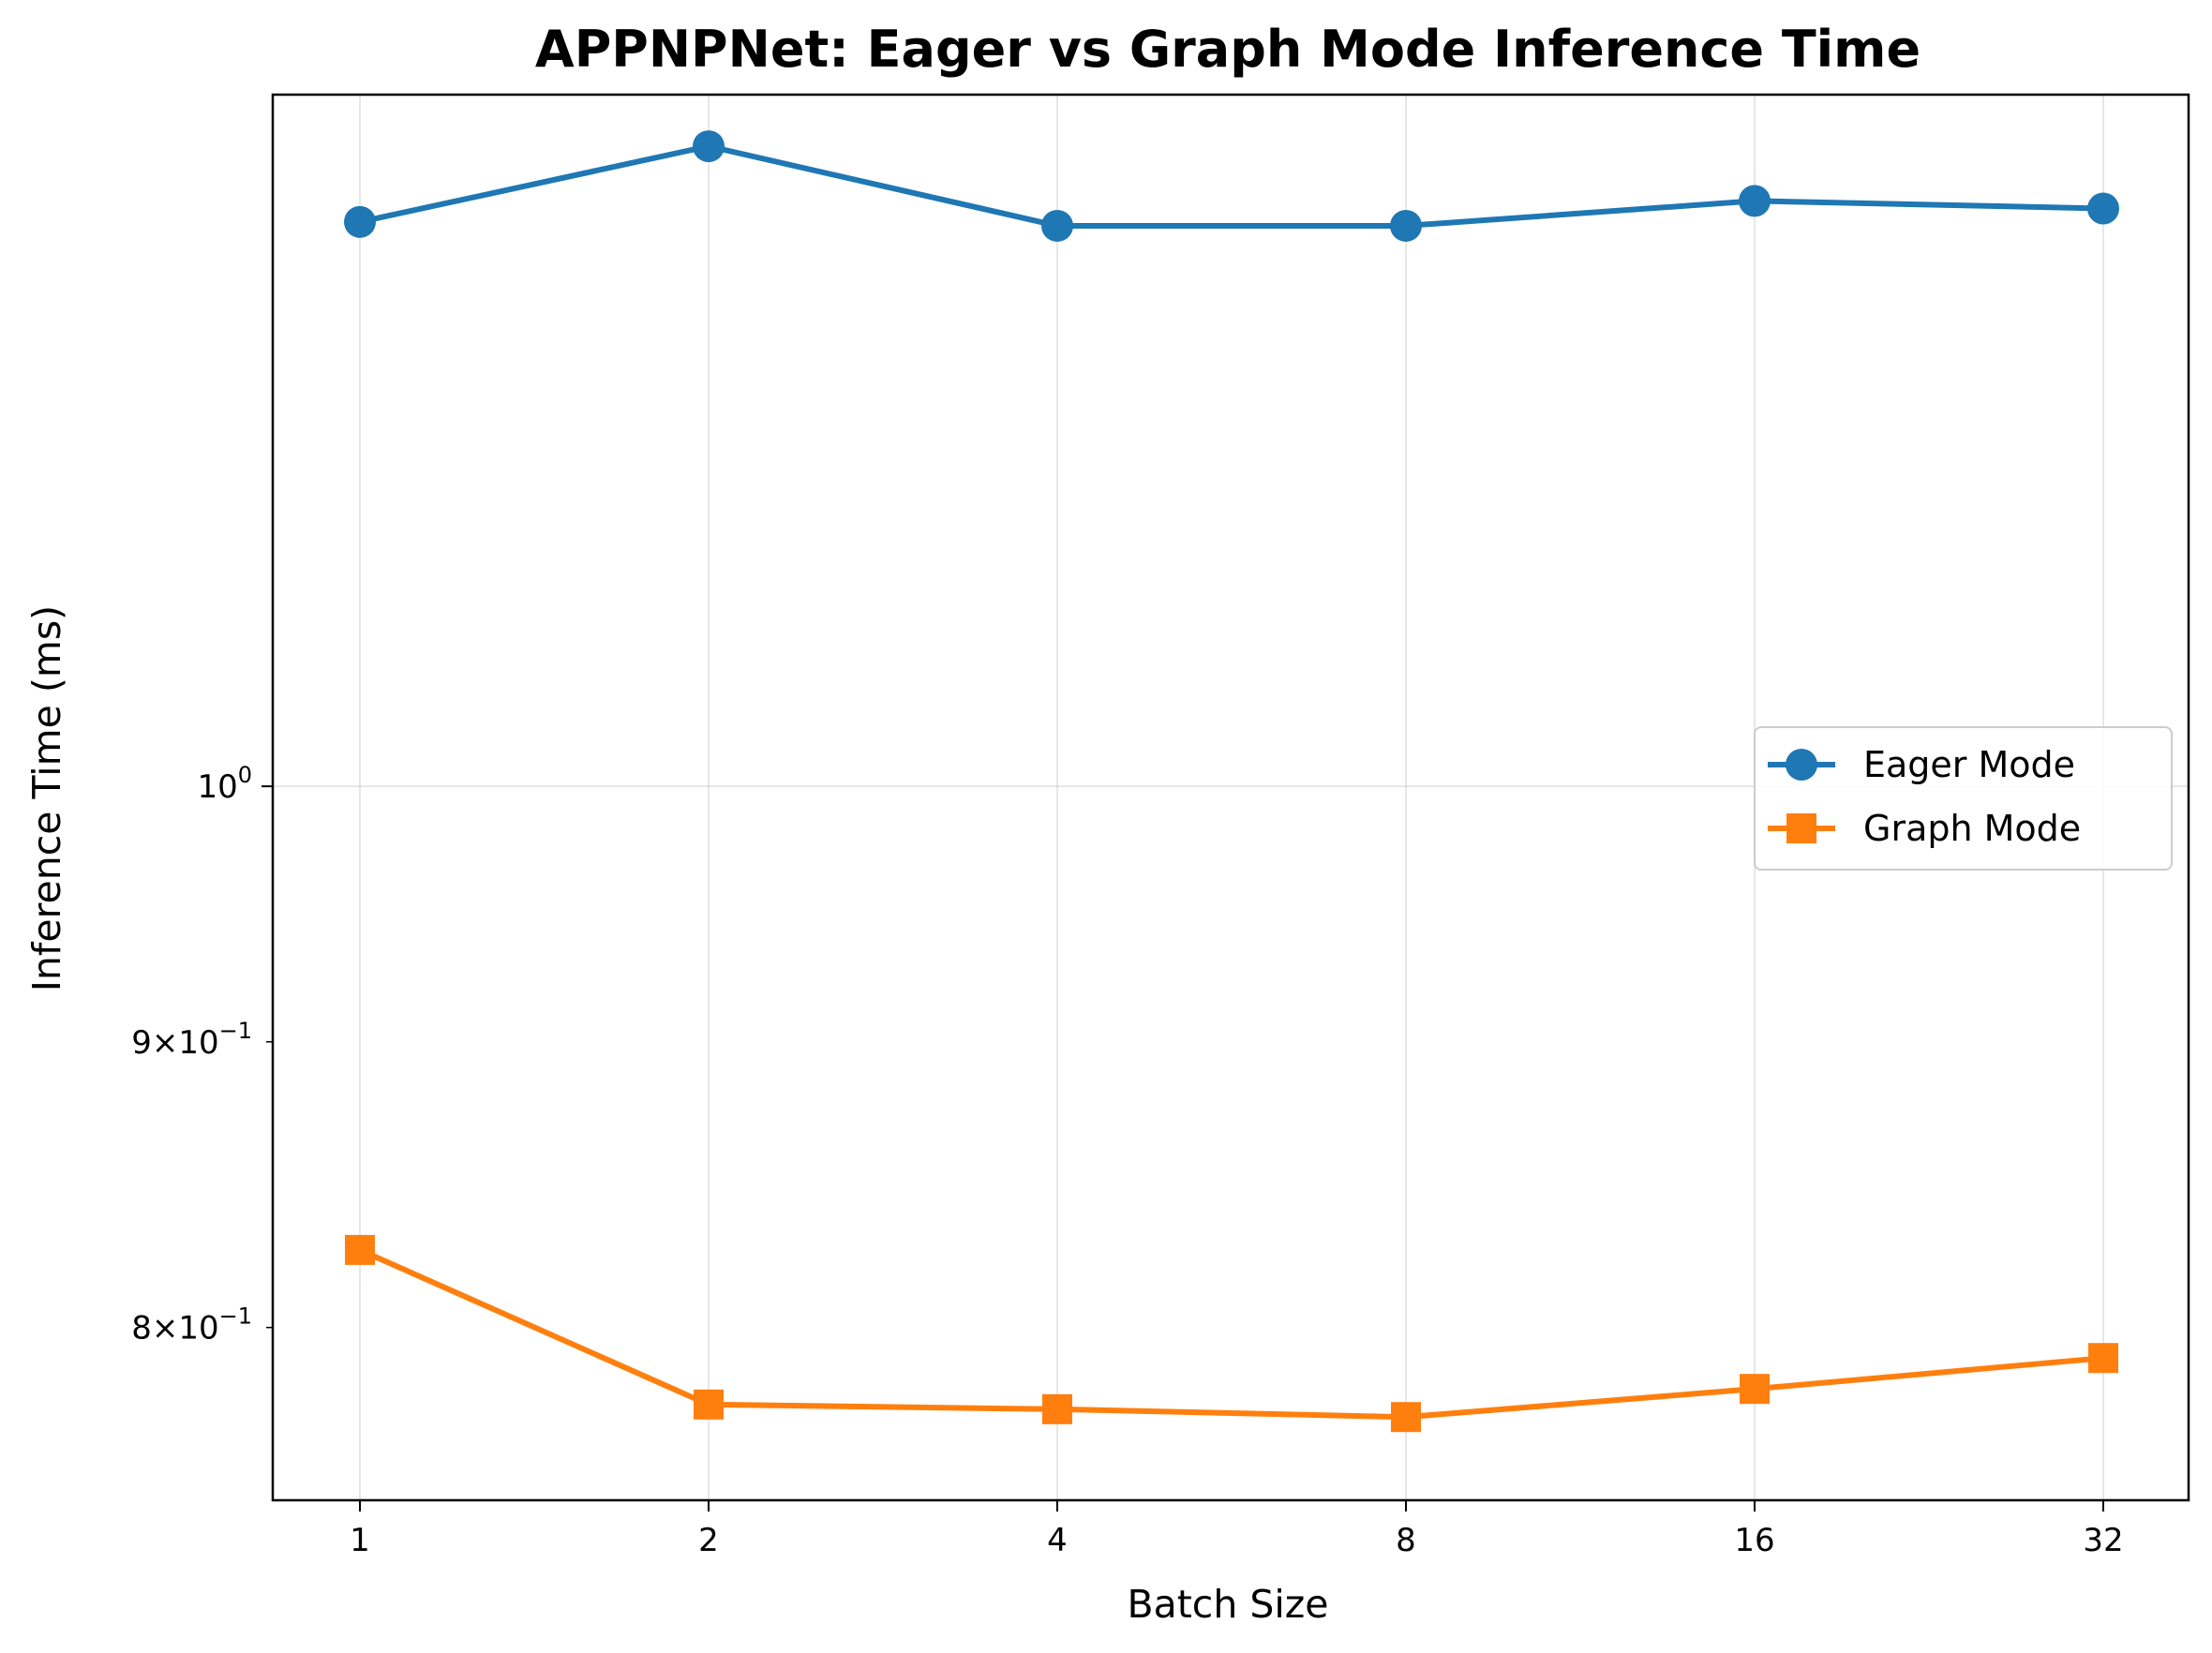 The height and width of the screenshot is (1653, 2212). I want to click on x-axis-label: Batch Size, so click(1227, 1604).